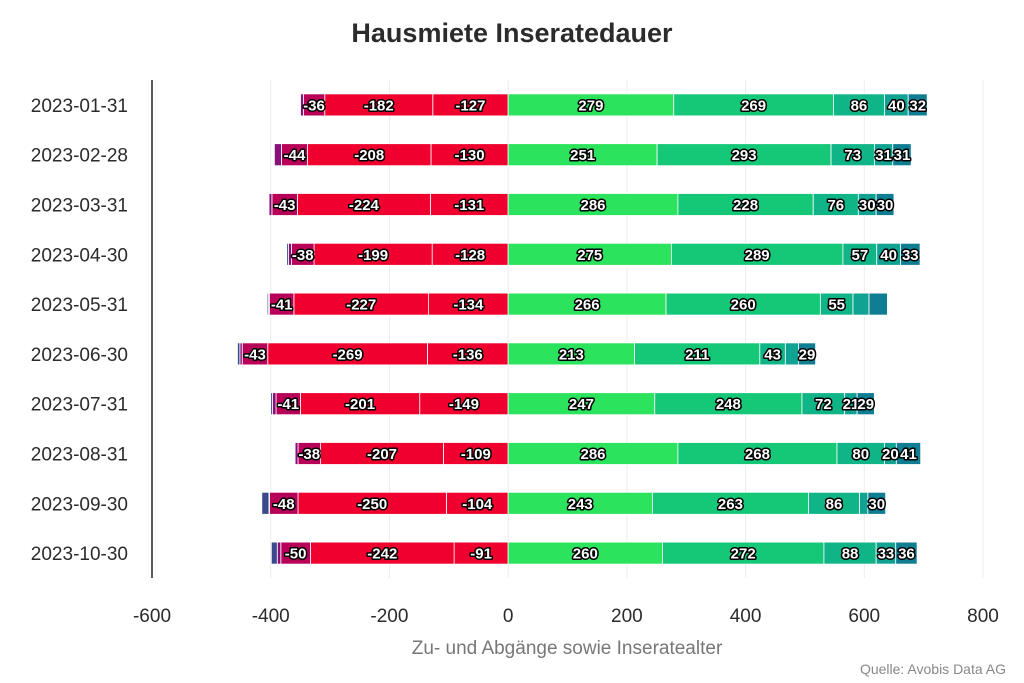 Image resolution: width=1024 pixels, height=683 pixels. What do you see at coordinates (470, 255) in the screenshot?
I see `data-label: -128` at bounding box center [470, 255].